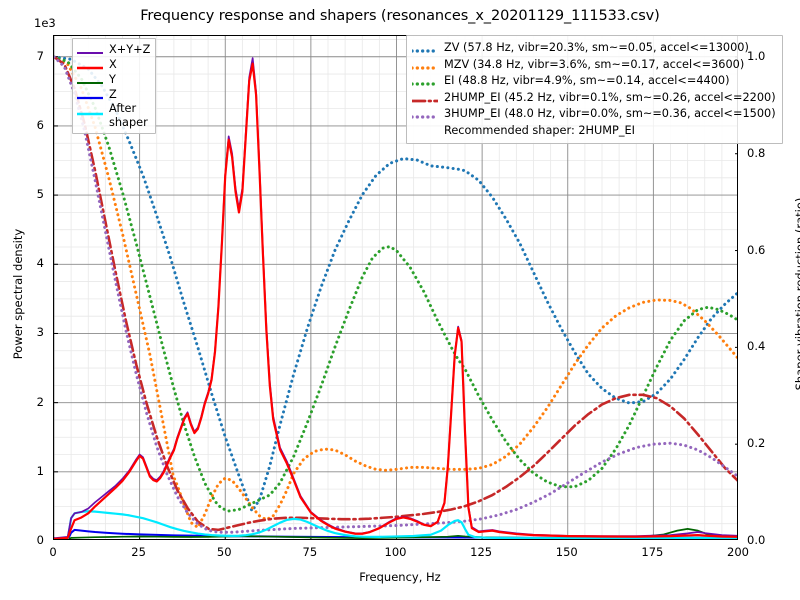 This screenshot has height=600, width=800. I want to click on legend-item-y: Y, so click(113, 79).